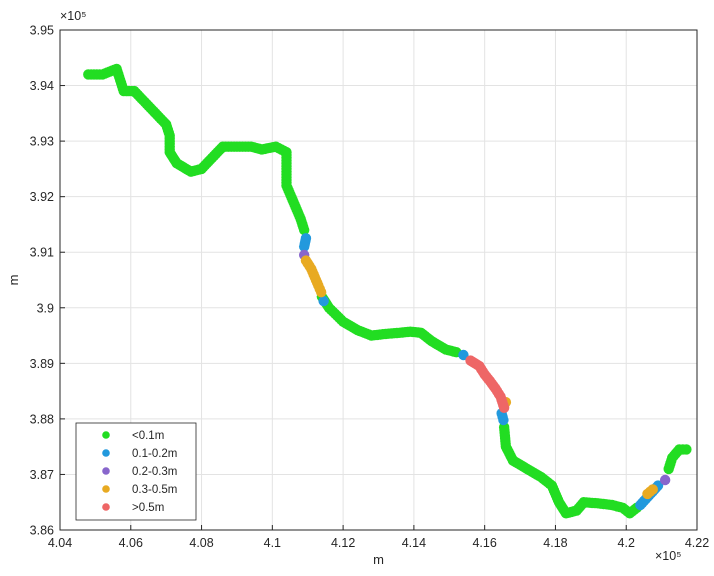  Describe the element at coordinates (42, 364) in the screenshot. I see `y-tick-label: 3.89` at that location.